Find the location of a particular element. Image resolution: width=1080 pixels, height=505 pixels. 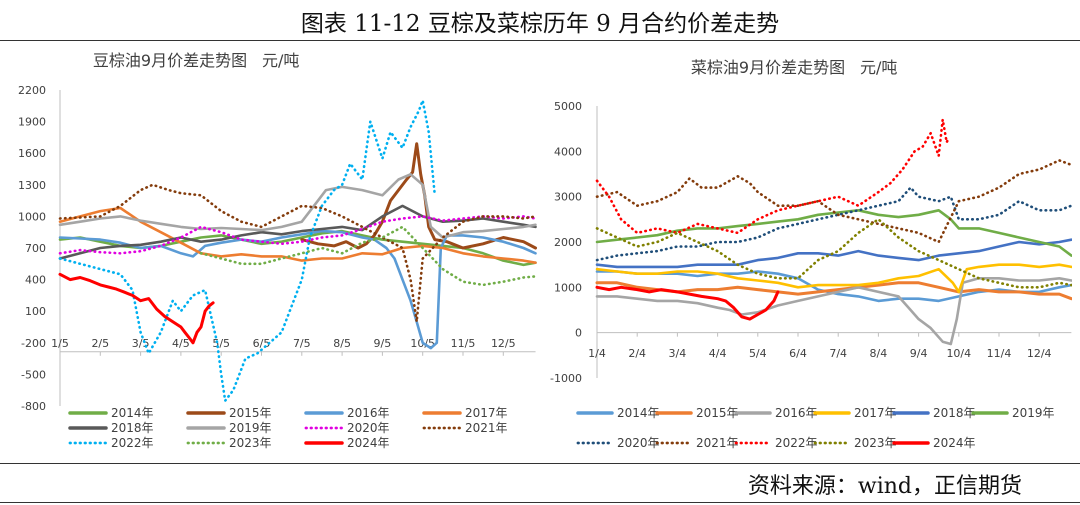

figure-title: 图表 11-12 豆棕及菜棕历年 9 月合约价差走势 is located at coordinates (540, 24).